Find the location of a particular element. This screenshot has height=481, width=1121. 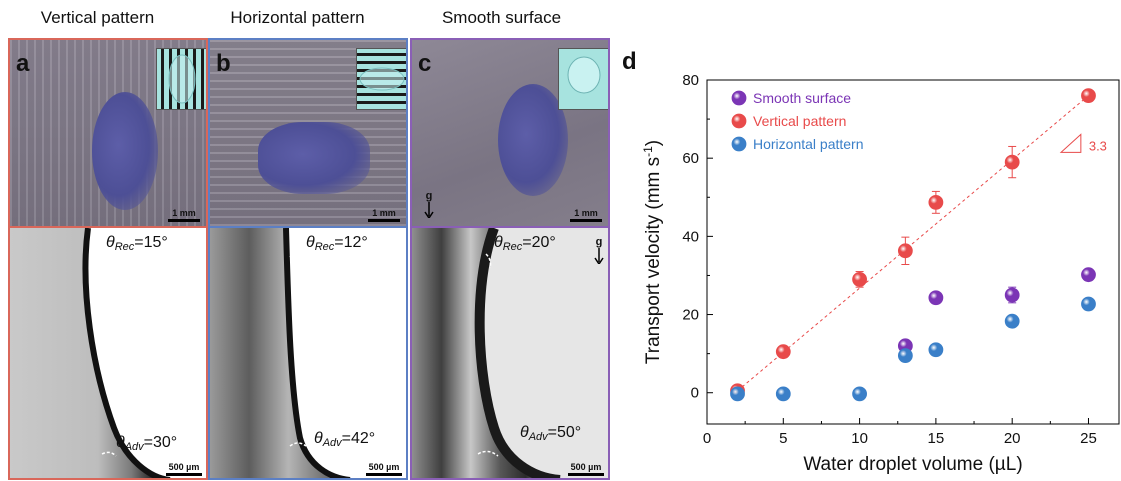

y-axis-label: Transport velocity (mm s-1) is located at coordinates (652, 252).